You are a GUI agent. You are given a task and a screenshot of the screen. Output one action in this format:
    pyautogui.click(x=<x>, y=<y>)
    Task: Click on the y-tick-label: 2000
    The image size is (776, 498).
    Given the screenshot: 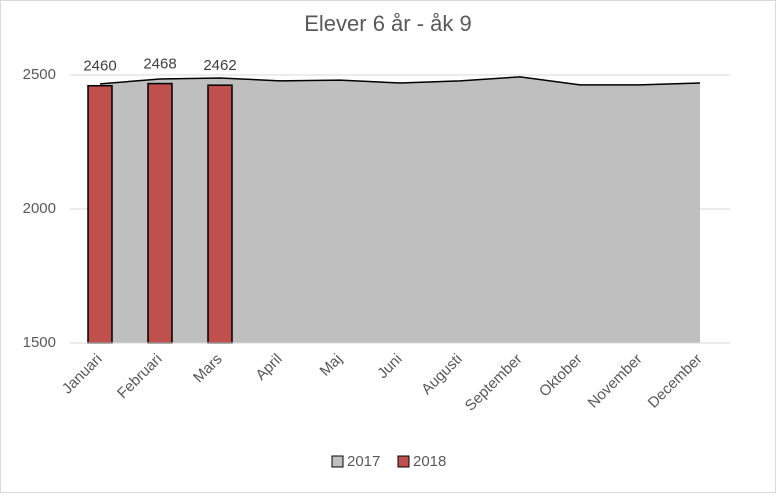 What is the action you would take?
    pyautogui.click(x=39, y=208)
    